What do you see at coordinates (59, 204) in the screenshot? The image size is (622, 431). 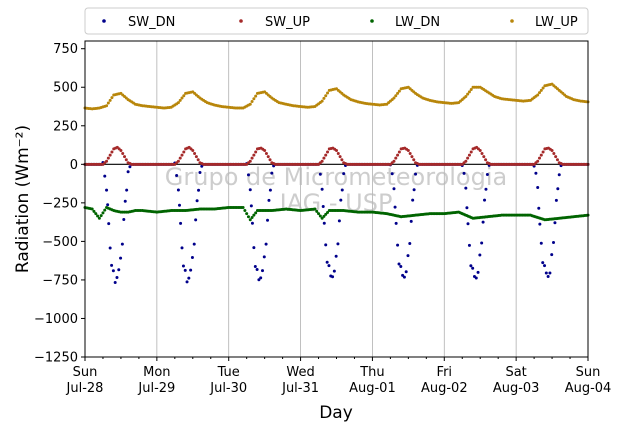 I see `y-axis-ticks: −1250 −1000 −750 −500 −250 0 250 500 750` at bounding box center [59, 204].